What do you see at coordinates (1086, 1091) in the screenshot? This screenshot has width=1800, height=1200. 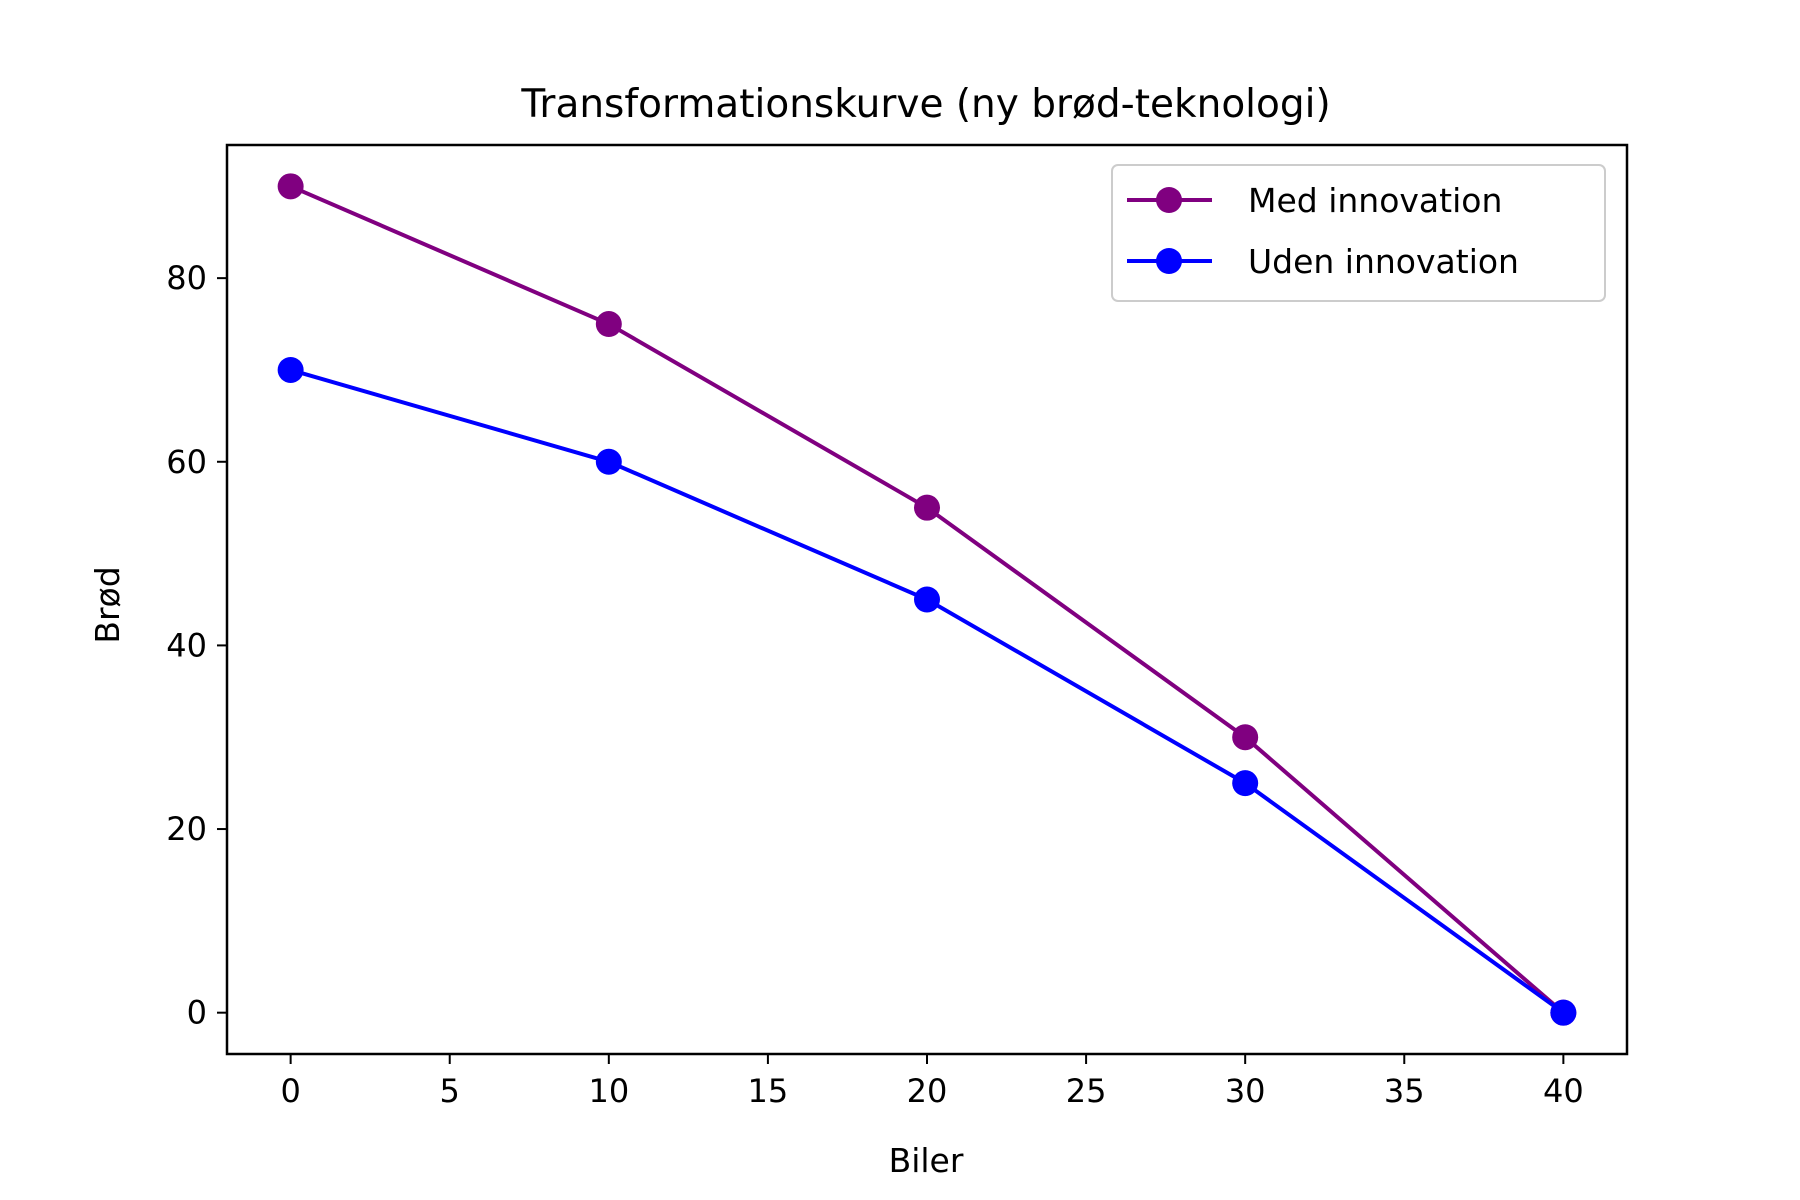 I see `x-tick-label: 25` at bounding box center [1086, 1091].